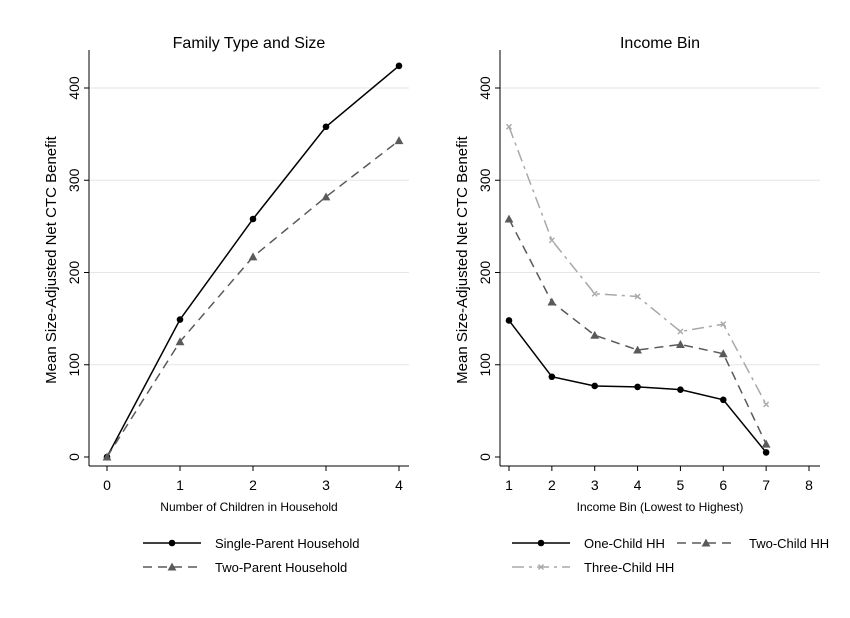  I want to click on x-axis-label: Number of Children in Household, so click(248, 507).